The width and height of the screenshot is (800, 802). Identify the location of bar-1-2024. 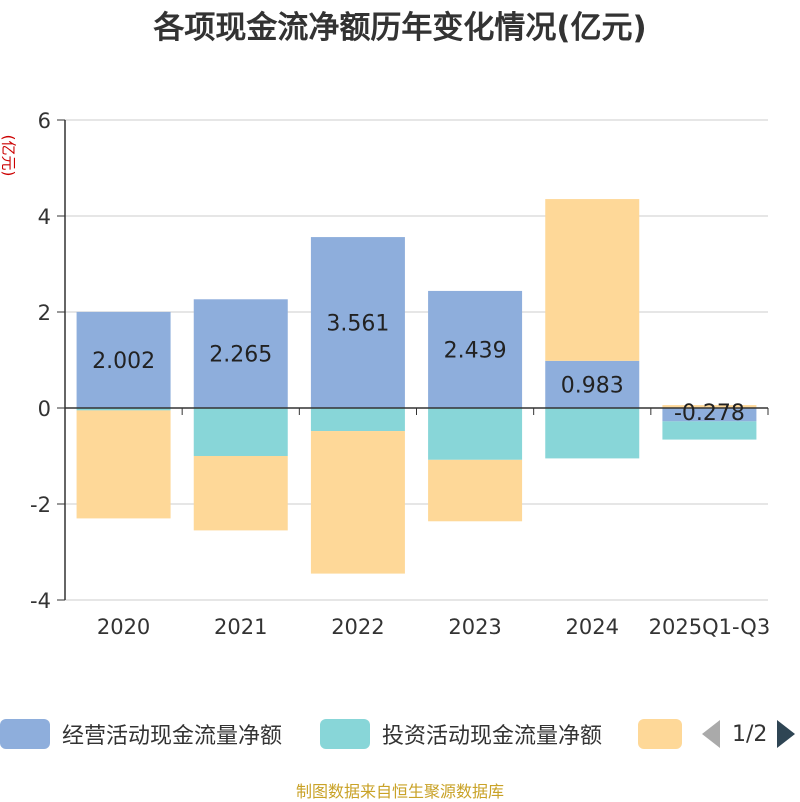
(592, 384).